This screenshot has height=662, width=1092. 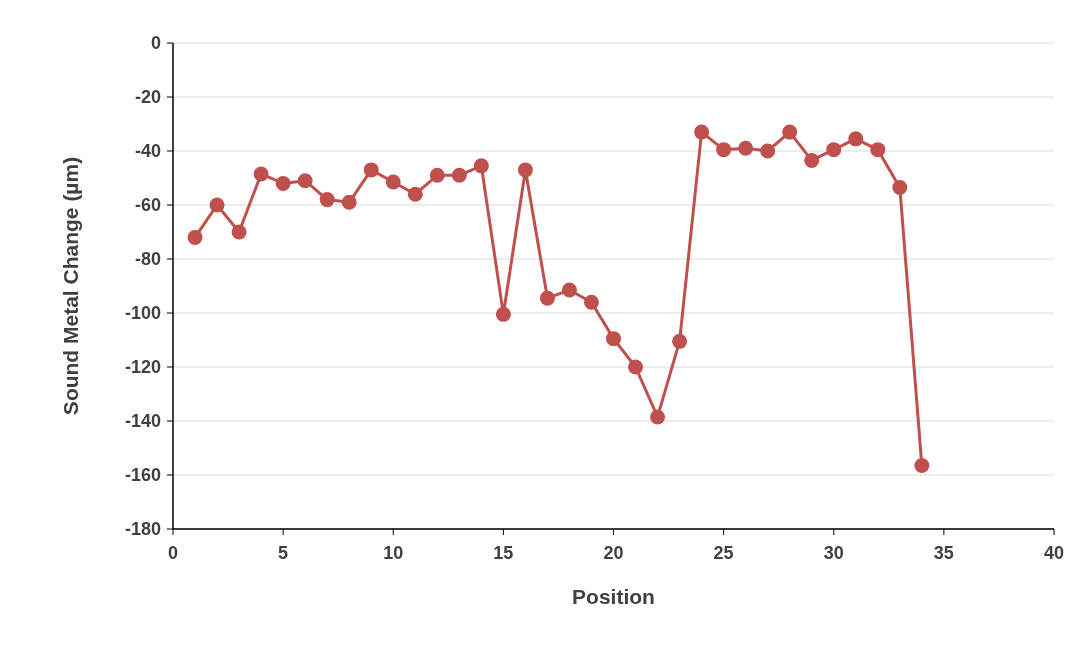 What do you see at coordinates (142, 475) in the screenshot?
I see `y-tick-label: -160` at bounding box center [142, 475].